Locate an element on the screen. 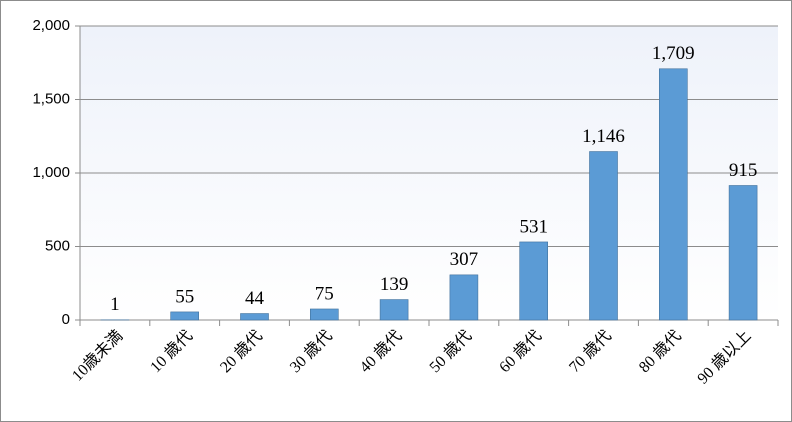 This screenshot has height=422, width=792. y-tick-label: 500 is located at coordinates (57, 245).